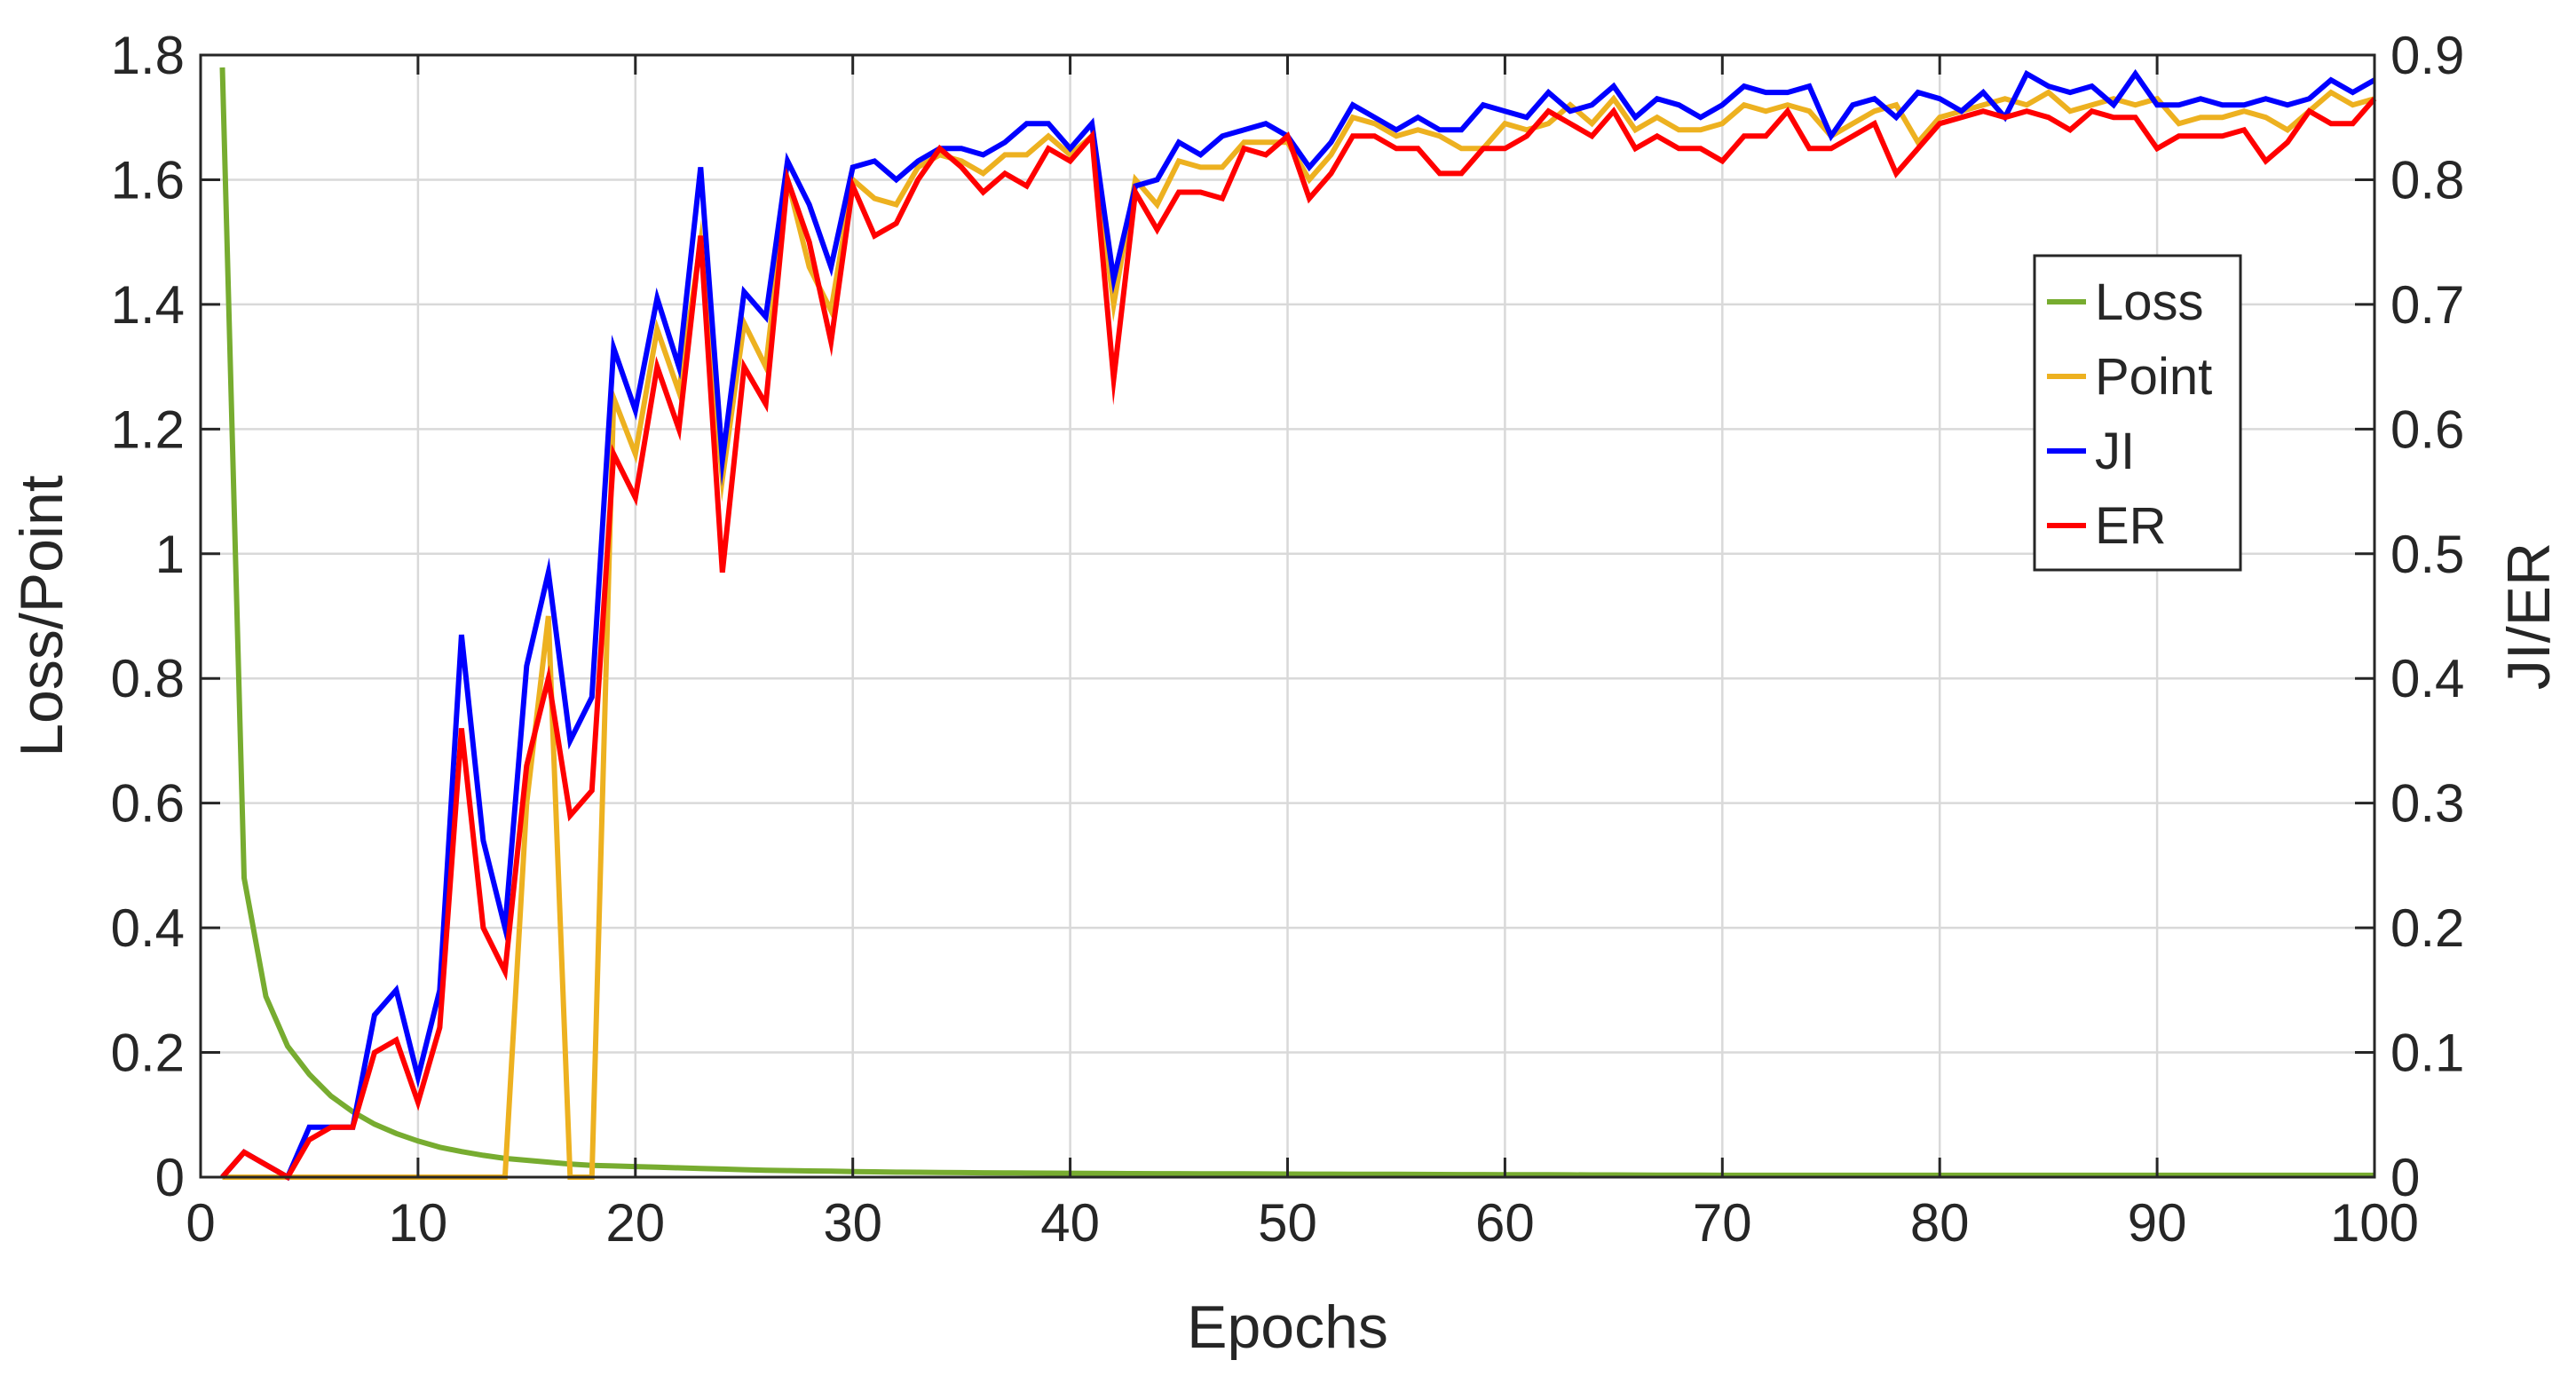 This screenshot has height=1376, width=2576. I want to click on legend-label-point: Point, so click(2153, 377).